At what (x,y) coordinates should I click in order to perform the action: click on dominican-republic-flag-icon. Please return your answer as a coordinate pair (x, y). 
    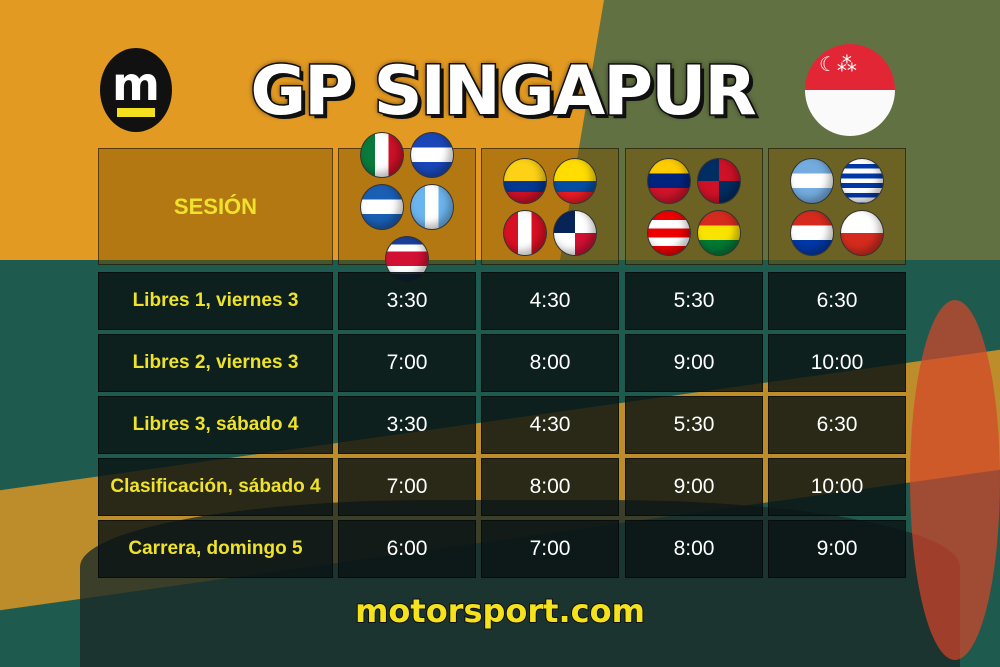
    Looking at the image, I should click on (719, 180).